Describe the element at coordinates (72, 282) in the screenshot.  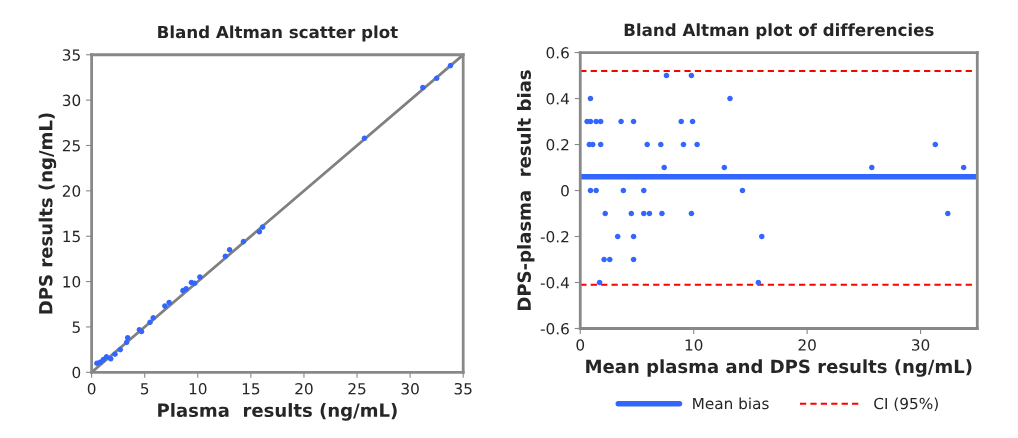
I see `y-tick-label: 10` at that location.